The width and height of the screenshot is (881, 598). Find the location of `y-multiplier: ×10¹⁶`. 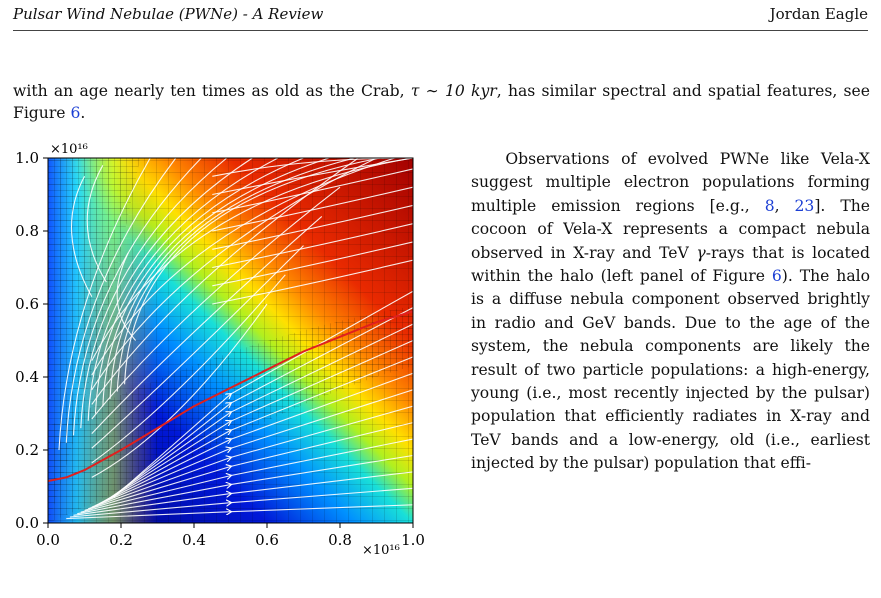

y-multiplier: ×10¹⁶ is located at coordinates (69, 149).